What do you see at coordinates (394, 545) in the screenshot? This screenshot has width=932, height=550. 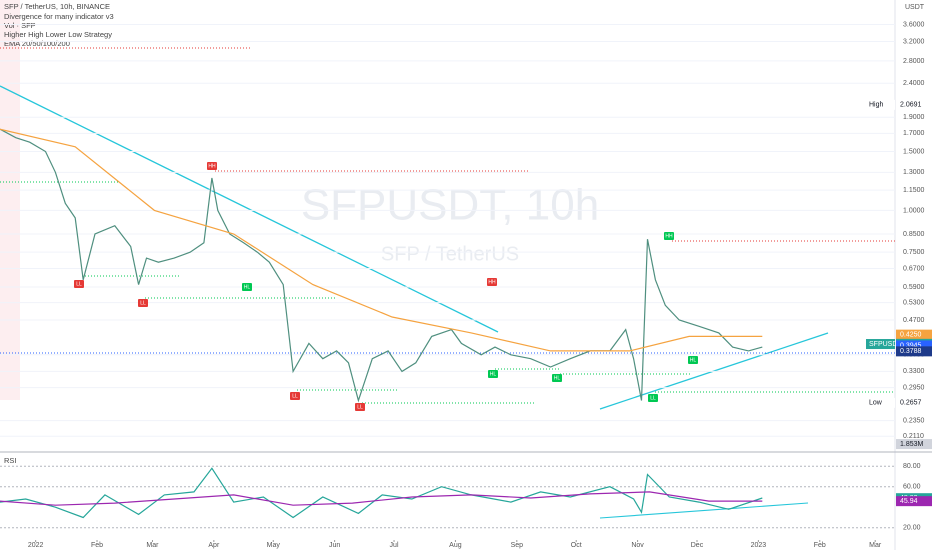 I see `x-tick-label: Jul` at bounding box center [394, 545].